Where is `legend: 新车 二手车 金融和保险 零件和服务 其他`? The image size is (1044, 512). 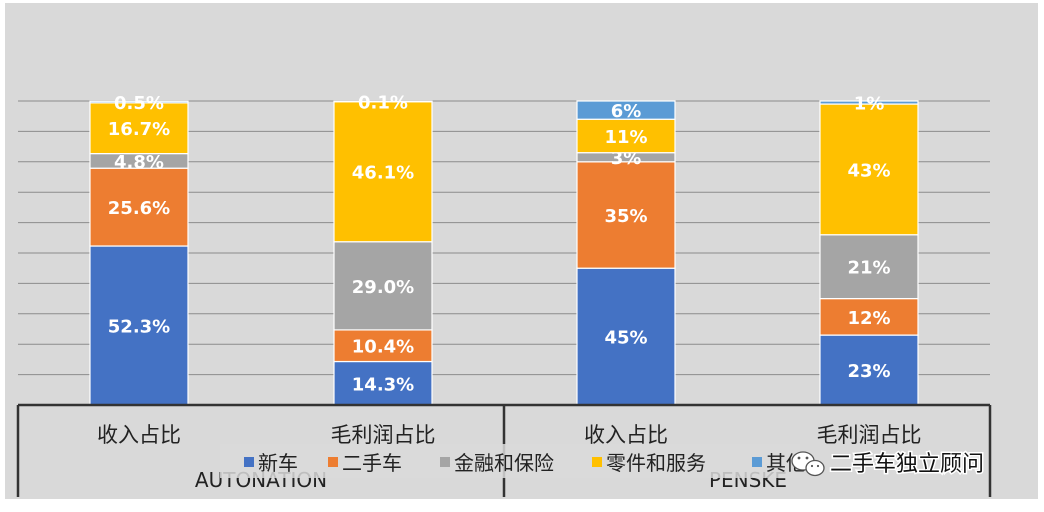 legend: 新车 二手车 金融和保险 零件和服务 其他 is located at coordinates (513, 461).